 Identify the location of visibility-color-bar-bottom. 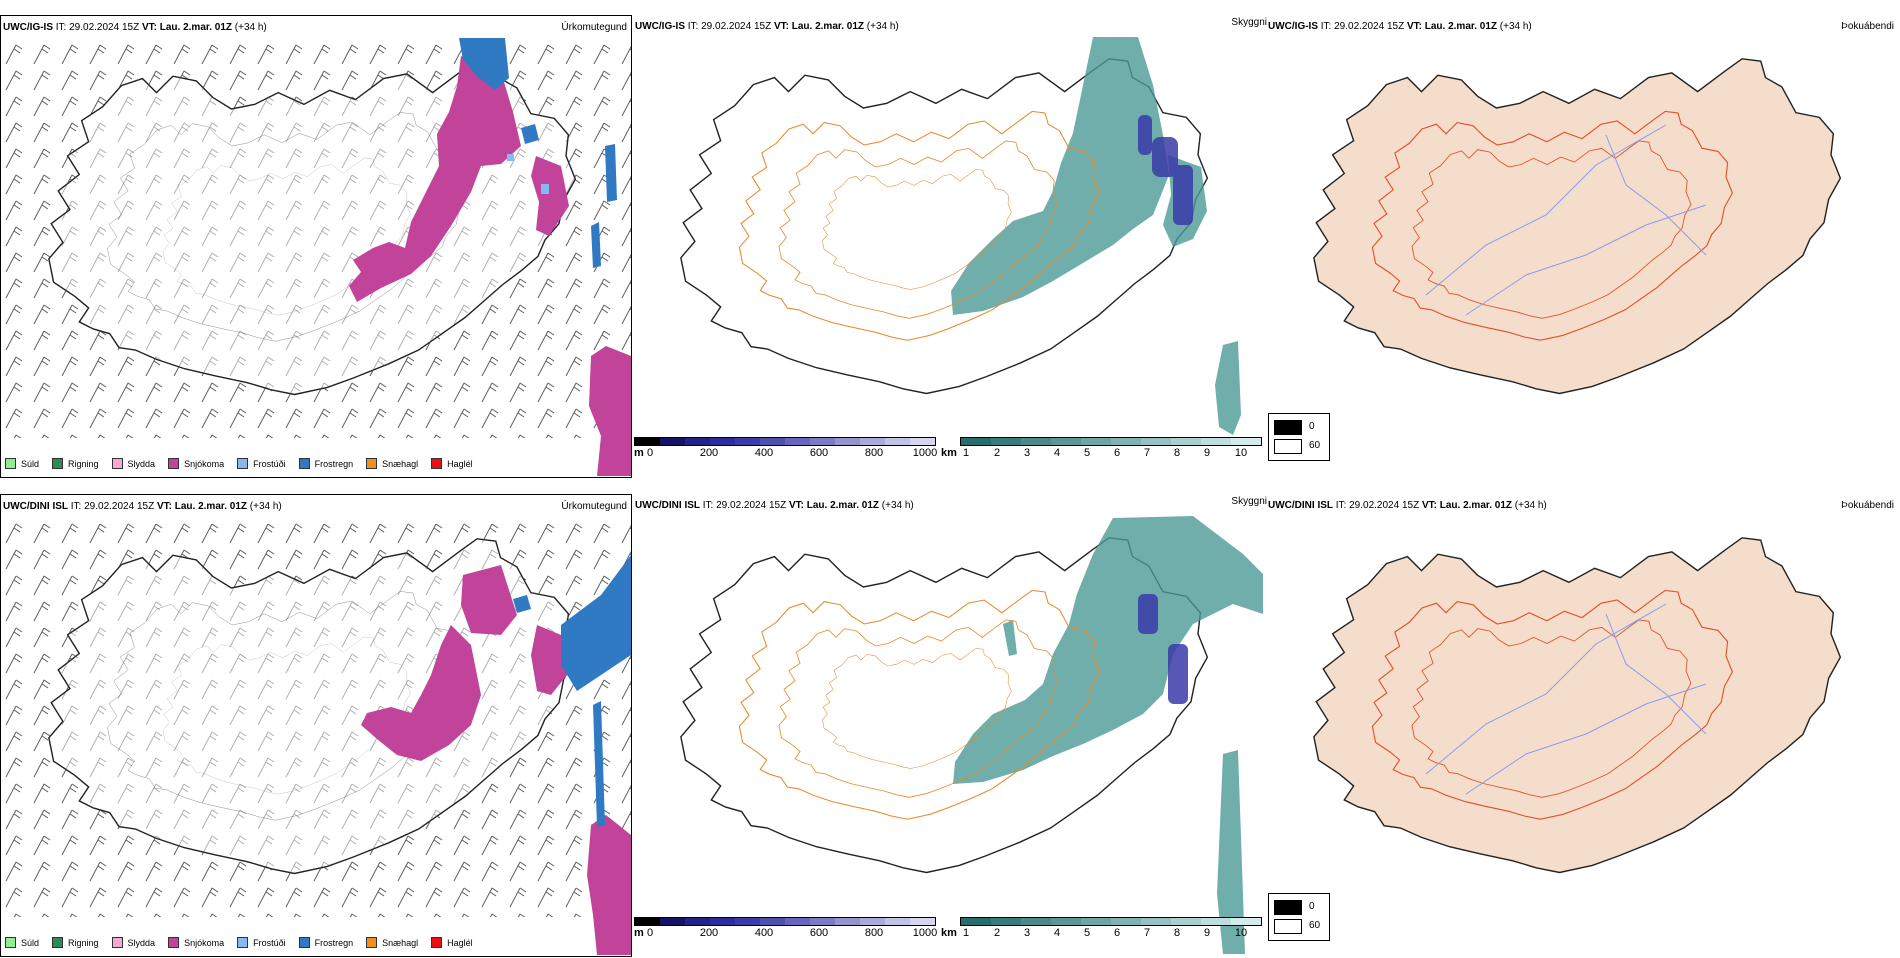
(1111, 921).